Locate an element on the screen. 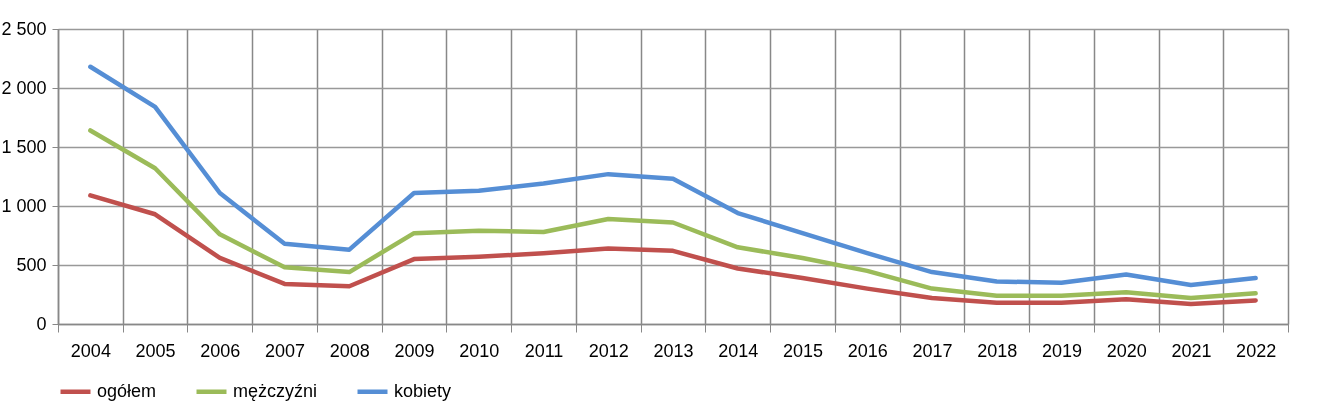 This screenshot has height=416, width=1341. x-tick-label: 2017 is located at coordinates (932, 350).